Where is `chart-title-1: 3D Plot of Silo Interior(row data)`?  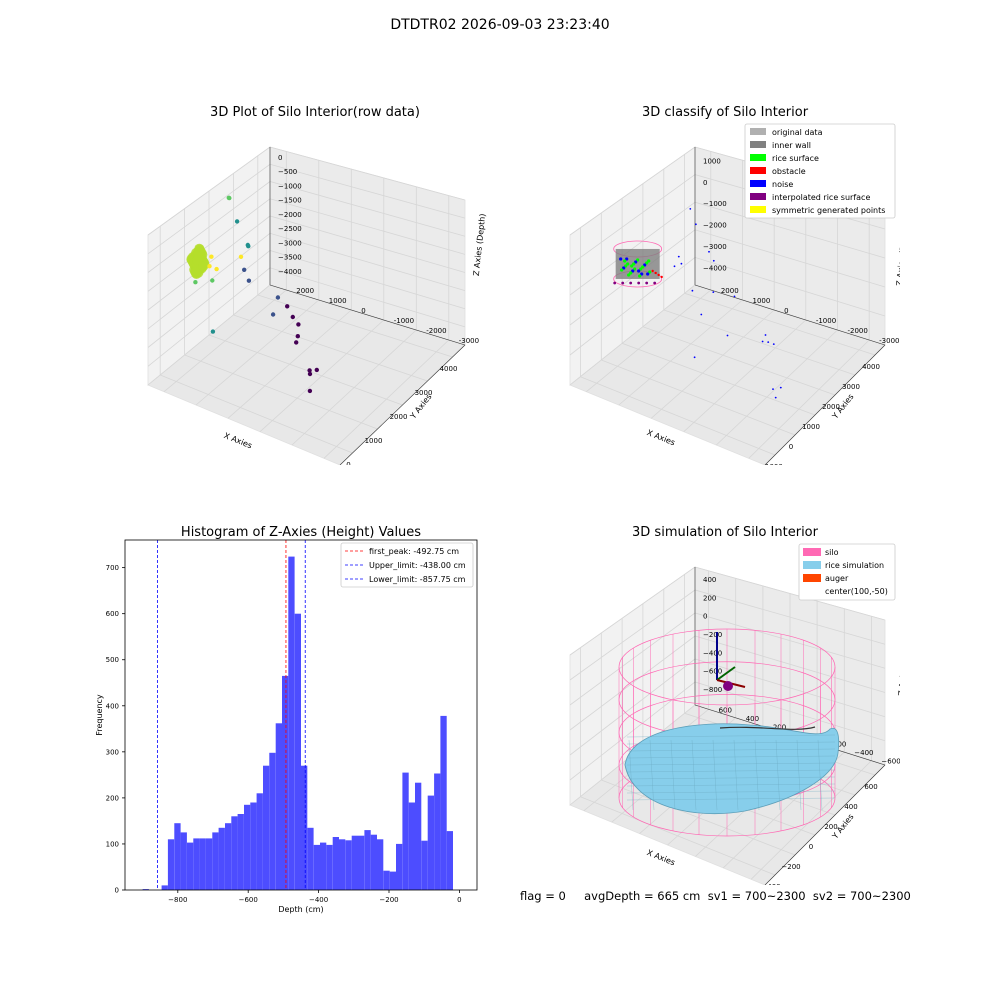 chart-title-1: 3D Plot of Silo Interior(row data) is located at coordinates (315, 112).